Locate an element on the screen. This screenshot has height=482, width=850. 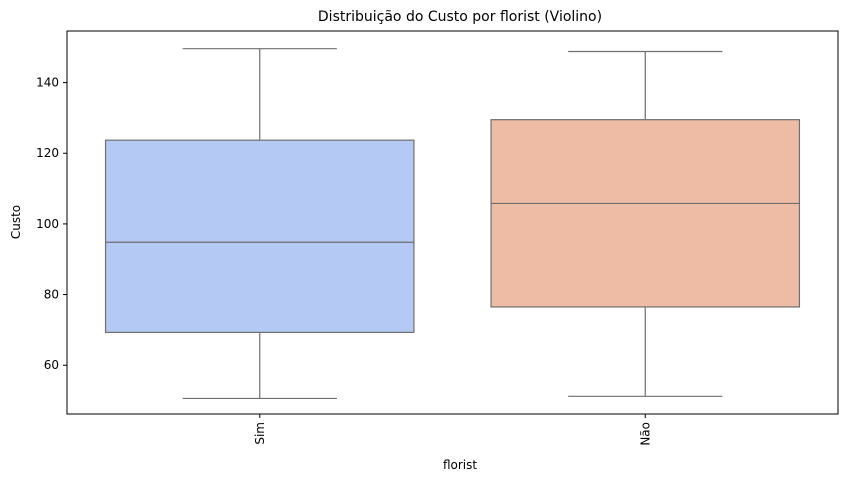
y-tick-label-60: 60 is located at coordinates (51, 365).